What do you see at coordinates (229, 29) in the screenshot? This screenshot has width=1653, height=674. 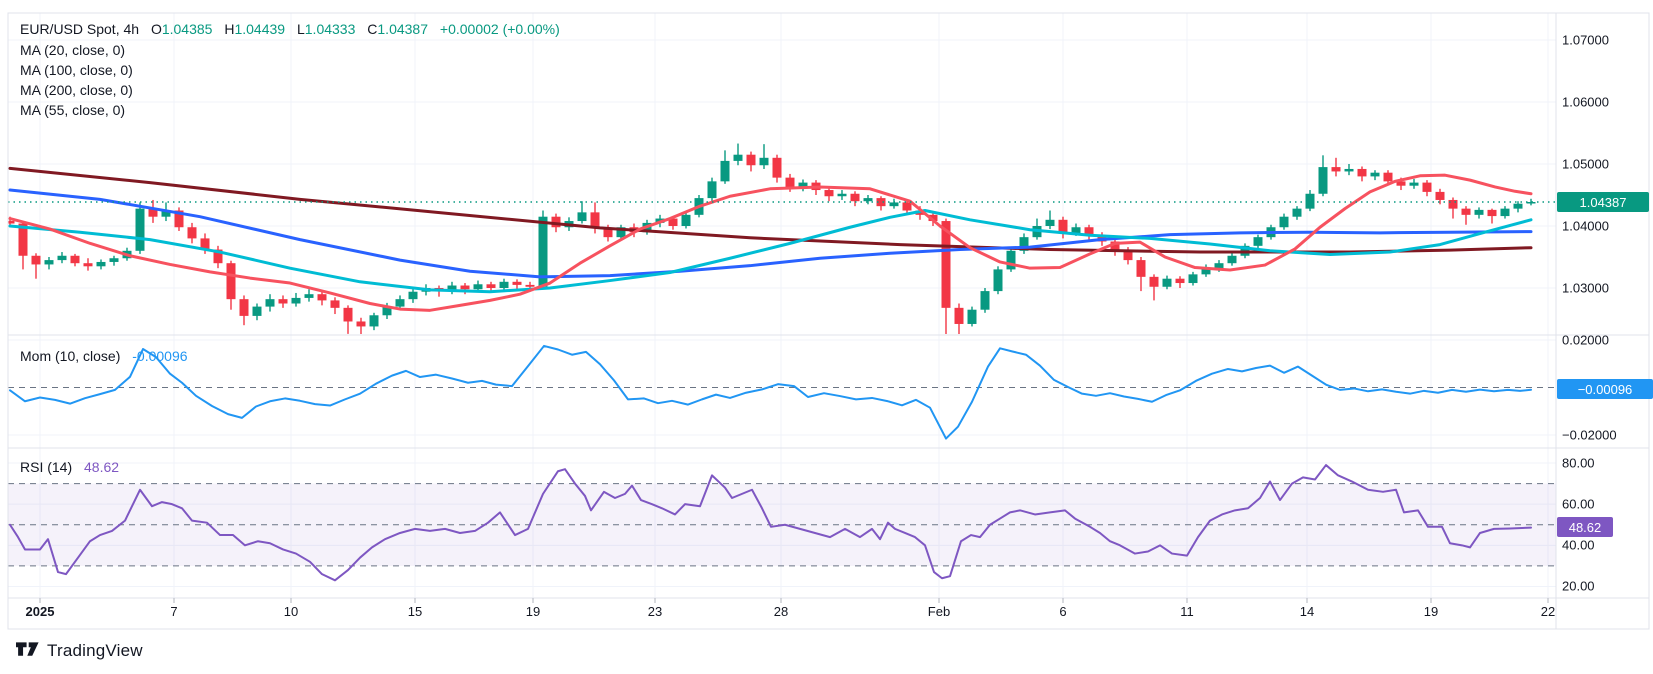 I see `high-label: H` at bounding box center [229, 29].